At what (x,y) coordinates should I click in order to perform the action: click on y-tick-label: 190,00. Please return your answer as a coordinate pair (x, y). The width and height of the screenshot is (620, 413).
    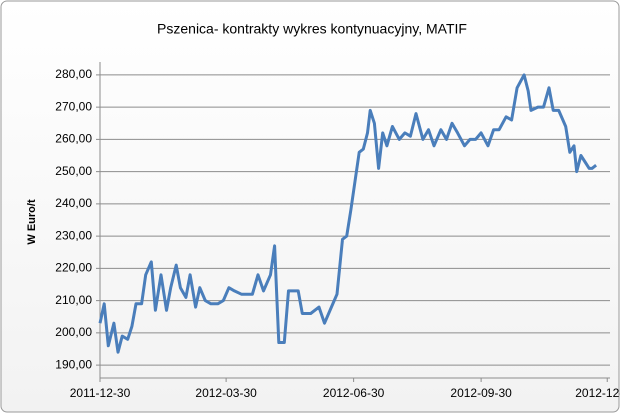
    Looking at the image, I should click on (73, 364).